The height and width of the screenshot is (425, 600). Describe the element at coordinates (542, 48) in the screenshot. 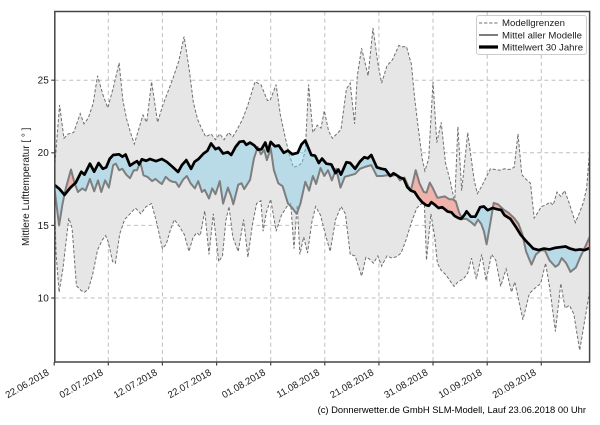

I see `svg-text: Mittelwert 30 Jahre` at that location.